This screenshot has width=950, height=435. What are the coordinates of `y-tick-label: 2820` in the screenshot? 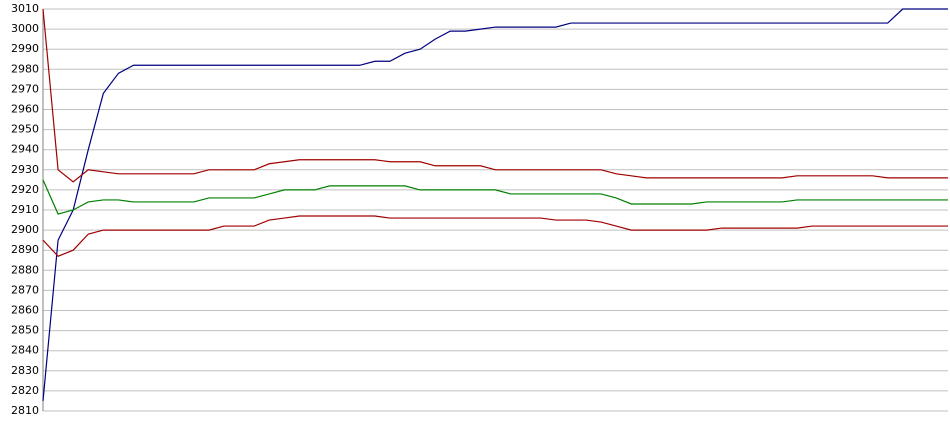 It's located at (25, 390).